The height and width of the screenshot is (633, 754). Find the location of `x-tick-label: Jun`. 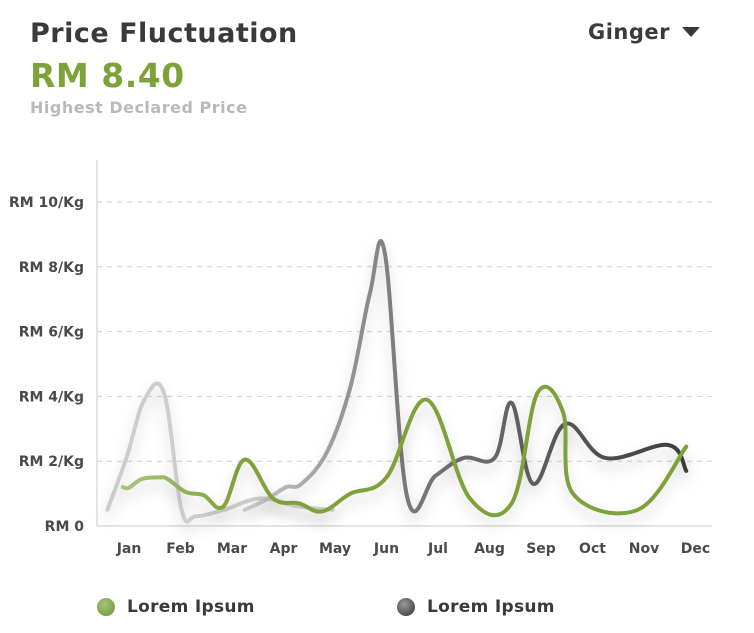

x-tick-label: Jun is located at coordinates (386, 549).